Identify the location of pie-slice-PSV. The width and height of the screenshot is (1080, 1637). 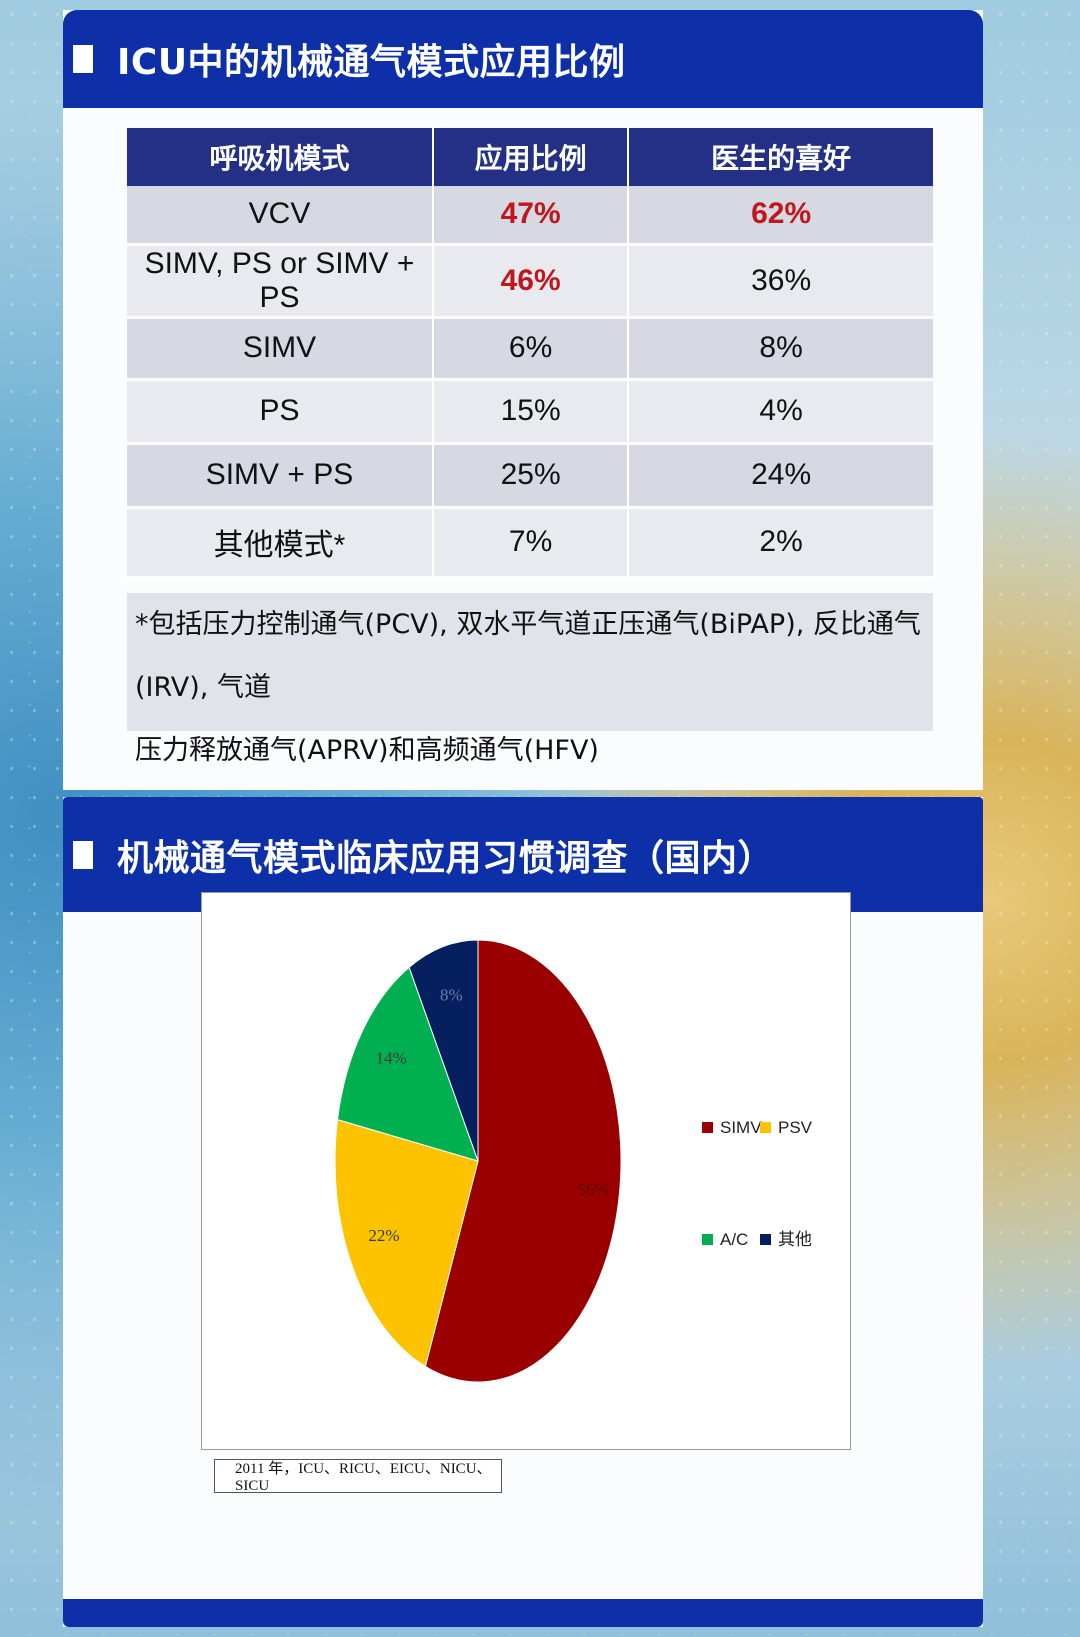
(406, 1243).